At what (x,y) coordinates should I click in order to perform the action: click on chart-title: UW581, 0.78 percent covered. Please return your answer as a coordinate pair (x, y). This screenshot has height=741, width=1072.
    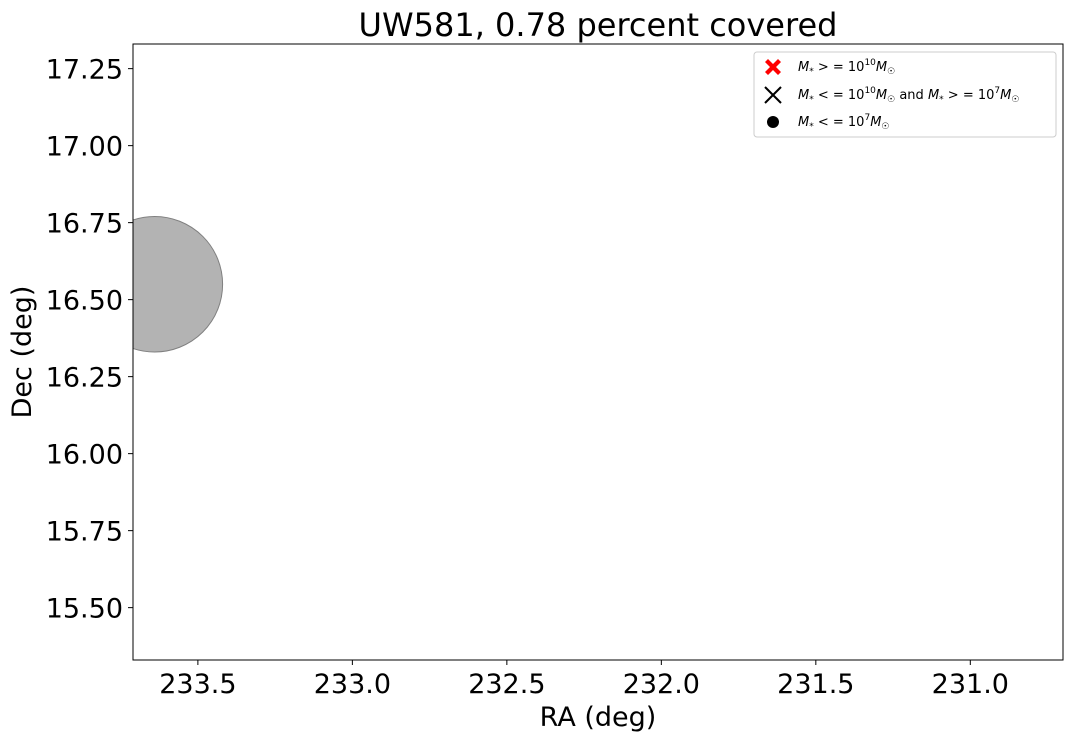
    Looking at the image, I should click on (598, 25).